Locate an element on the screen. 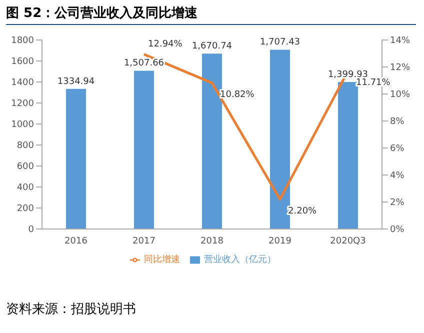  chart-title: 图 52：公司营业收入及同比增速 is located at coordinates (211, 14).